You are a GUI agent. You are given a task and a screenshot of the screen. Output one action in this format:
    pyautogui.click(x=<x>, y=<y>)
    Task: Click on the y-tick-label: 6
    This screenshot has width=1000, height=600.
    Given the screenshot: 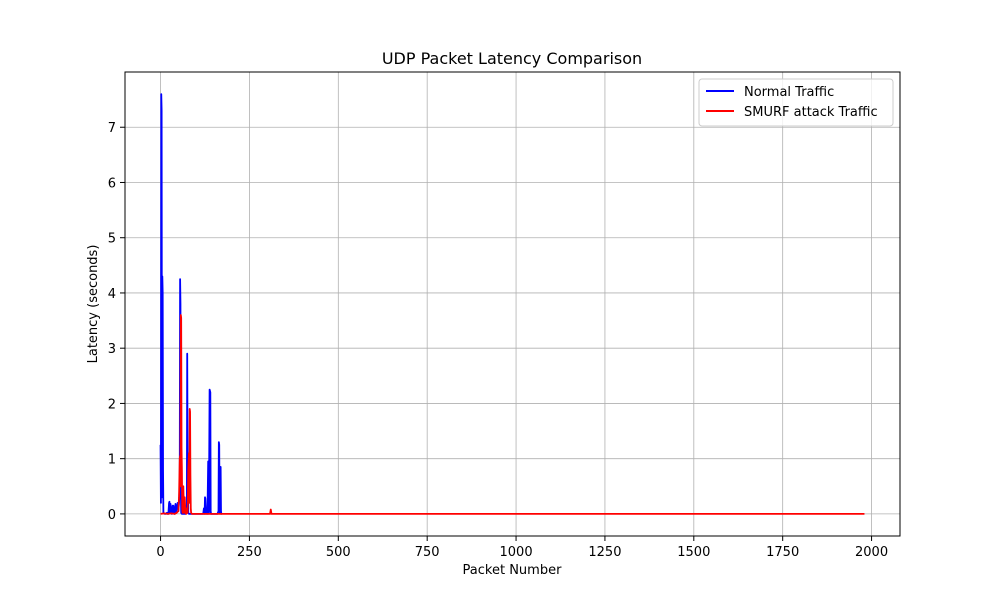 What is the action you would take?
    pyautogui.click(x=112, y=183)
    